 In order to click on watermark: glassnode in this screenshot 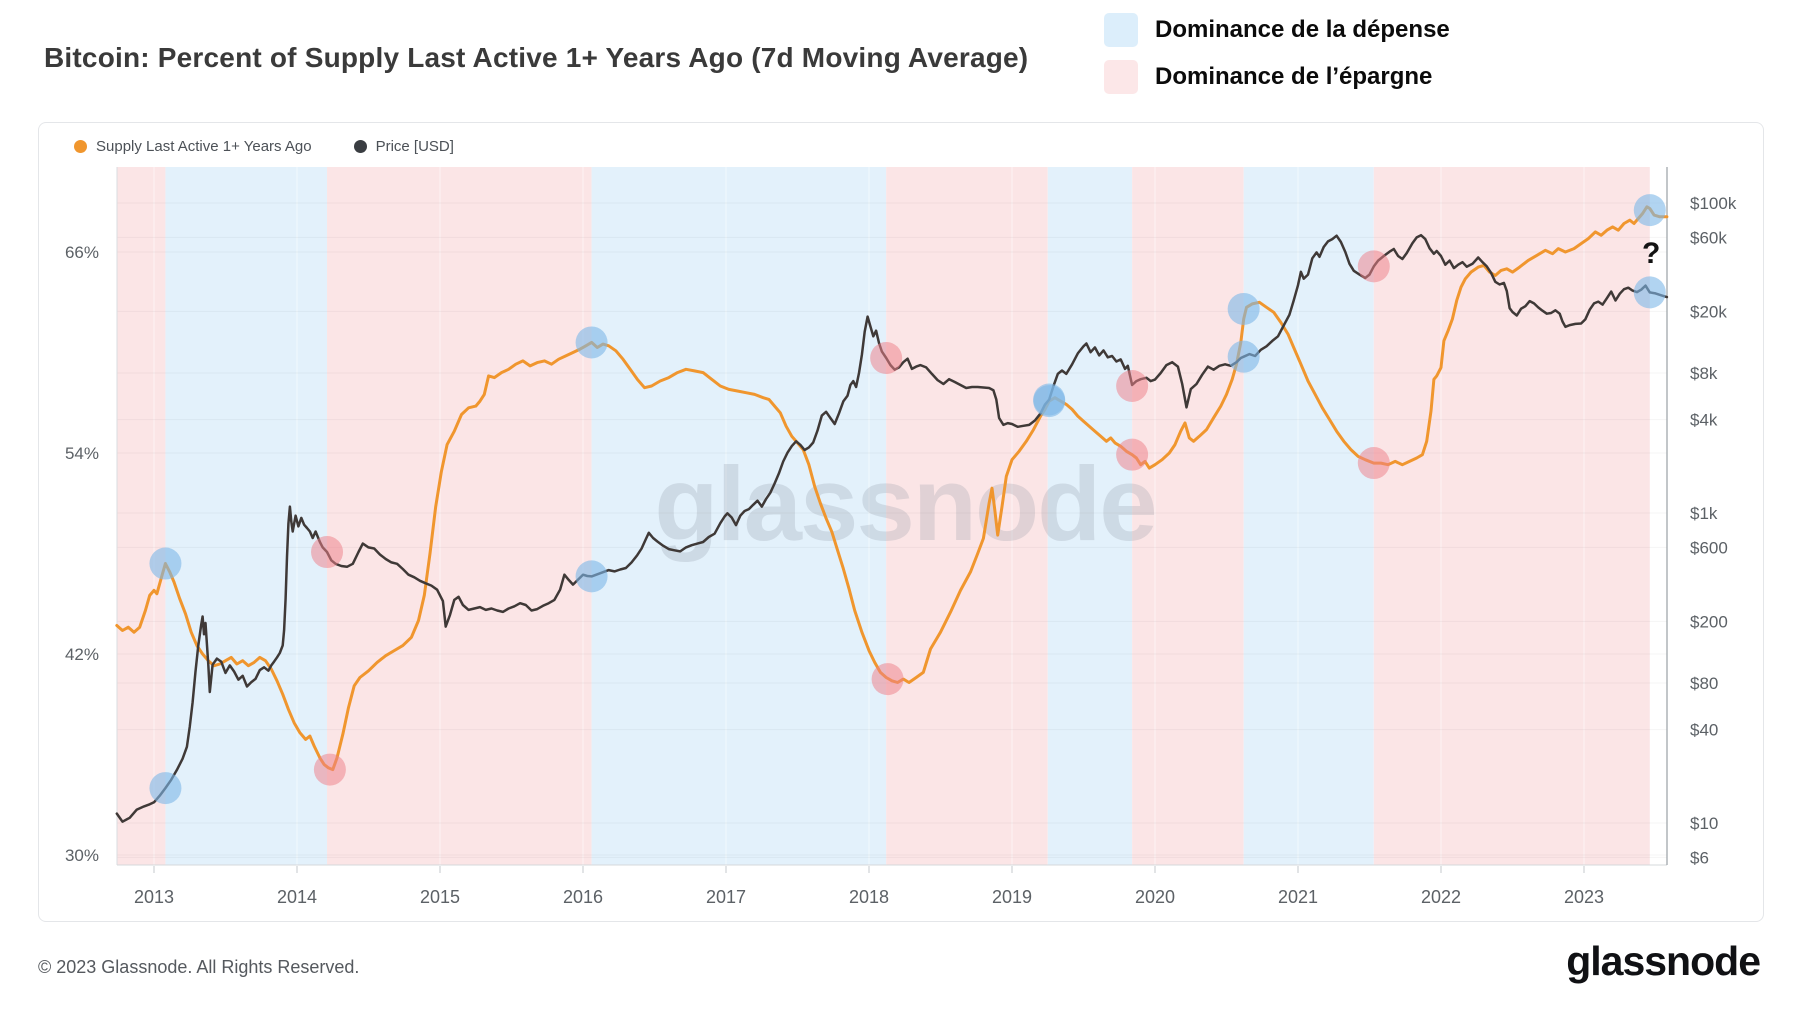, I will do `click(904, 504)`.